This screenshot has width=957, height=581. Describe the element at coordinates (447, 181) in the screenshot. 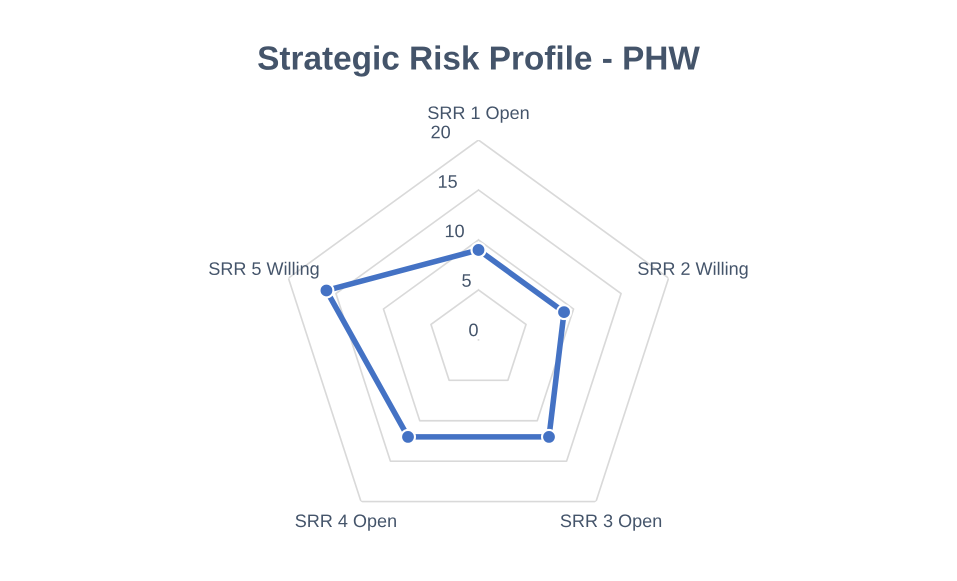

I see `y-tick-label: 15` at that location.